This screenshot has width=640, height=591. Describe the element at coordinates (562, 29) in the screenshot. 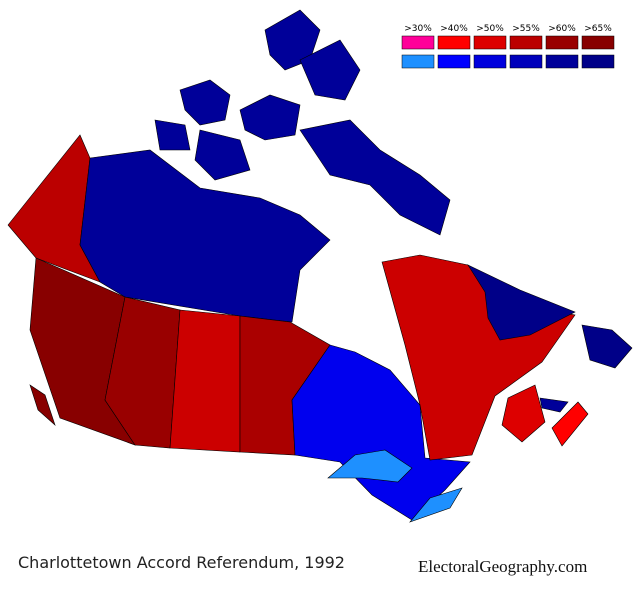

I see `legend-label: >60%` at that location.